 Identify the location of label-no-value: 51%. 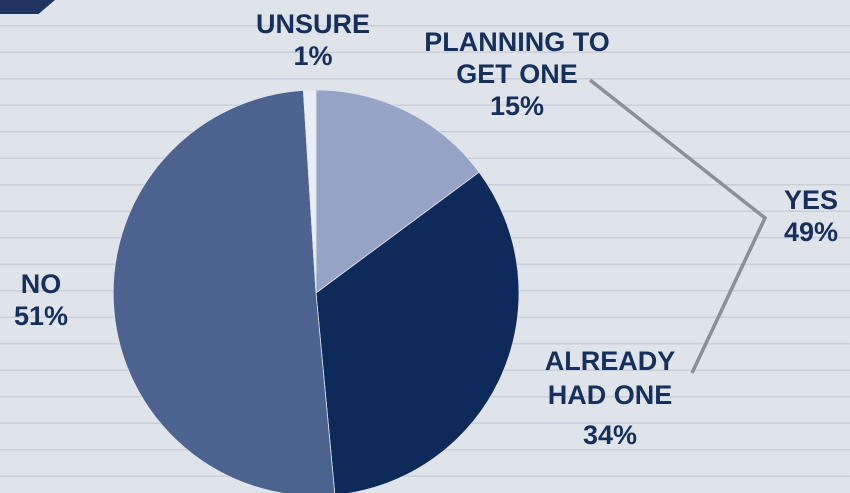
(41, 316).